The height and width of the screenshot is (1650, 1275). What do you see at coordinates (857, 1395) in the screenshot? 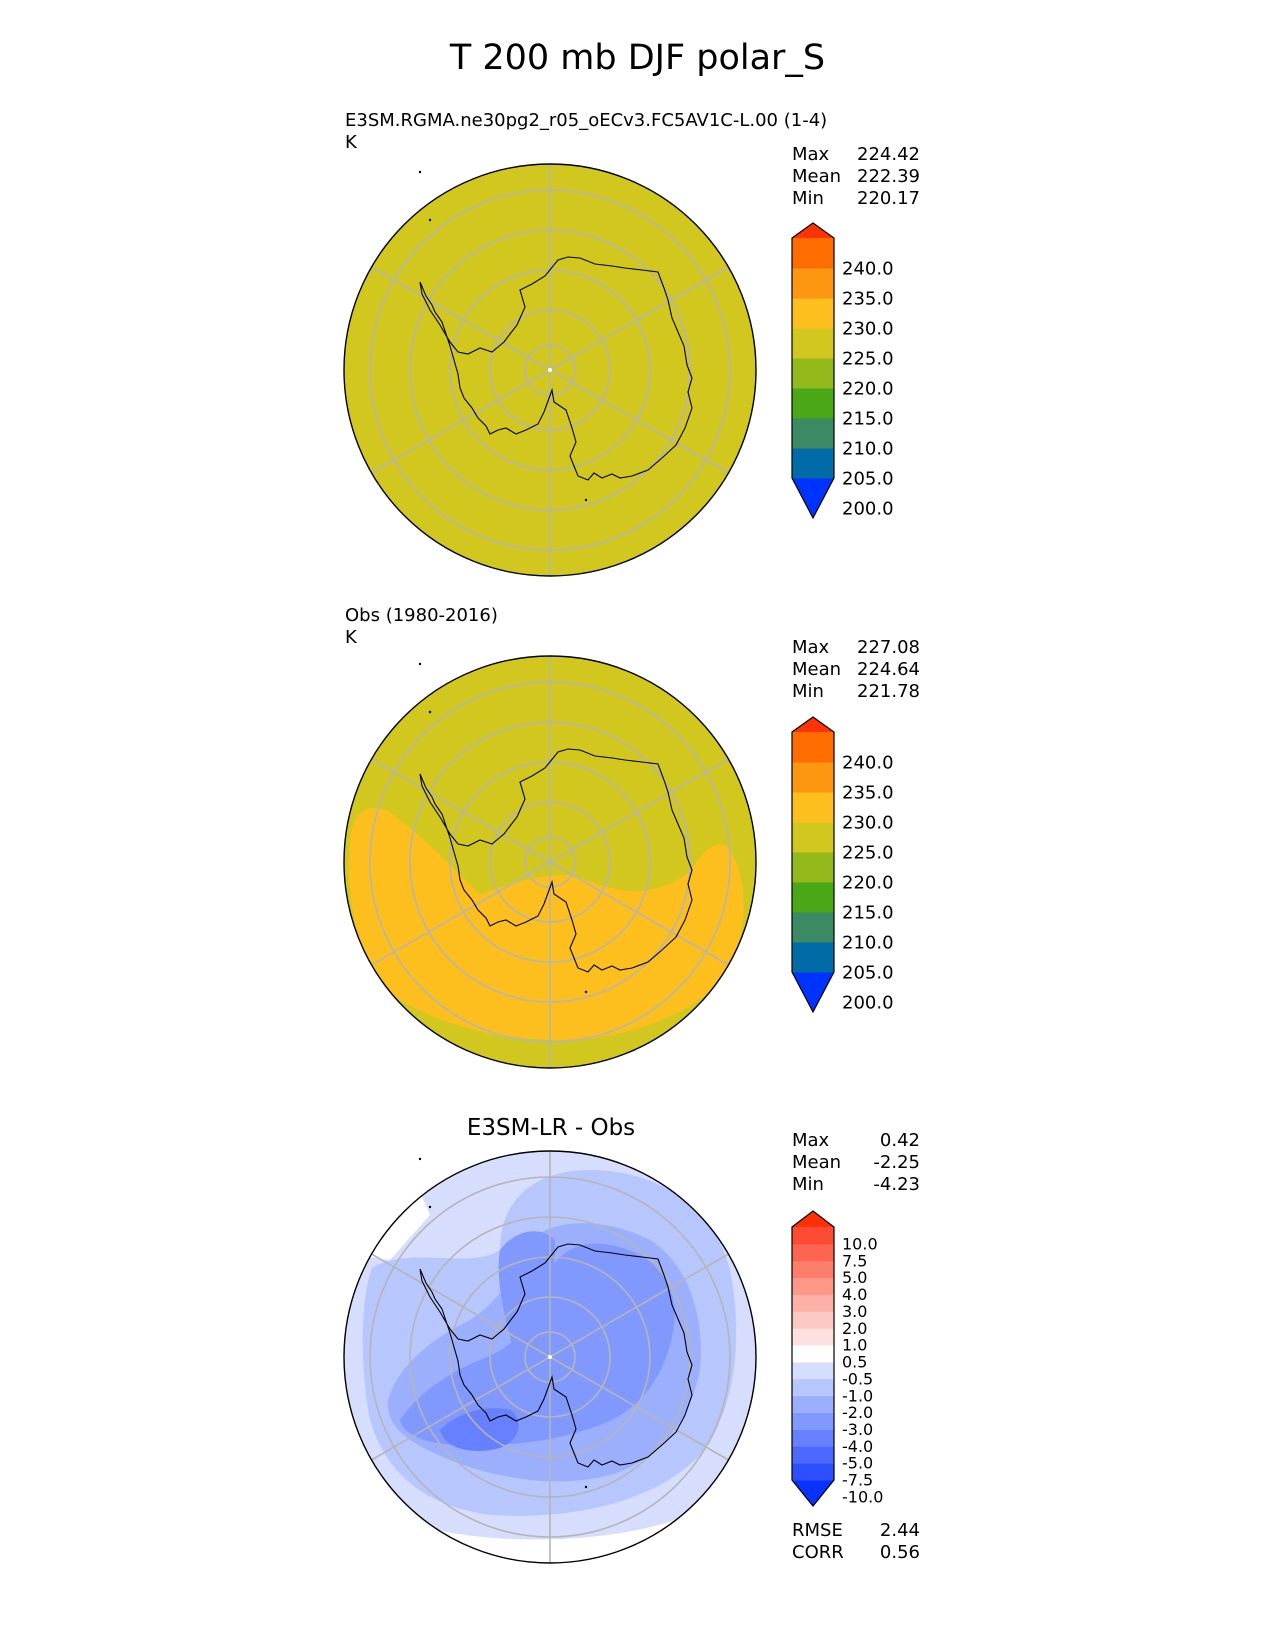
I see `colorbar-tick-label: -1.0` at bounding box center [857, 1395].